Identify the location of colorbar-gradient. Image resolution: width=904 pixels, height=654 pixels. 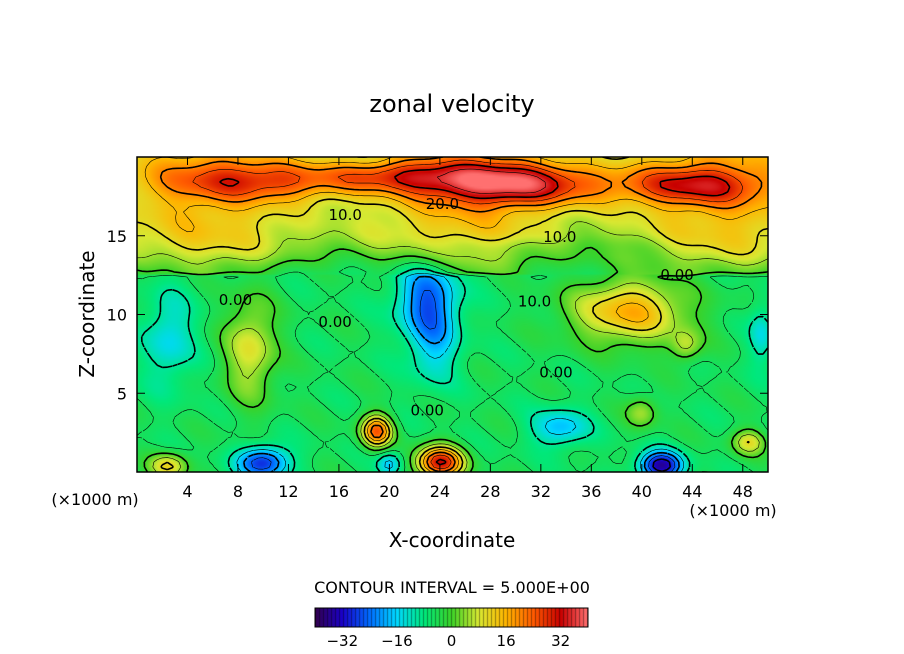
(451, 617).